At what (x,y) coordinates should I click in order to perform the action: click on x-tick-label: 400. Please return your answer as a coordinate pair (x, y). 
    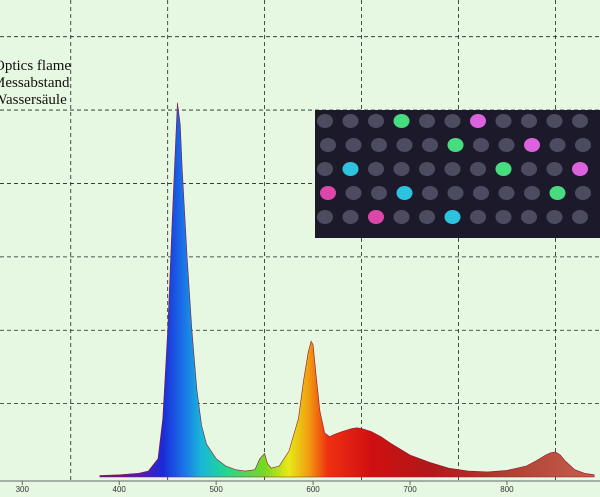
    Looking at the image, I should click on (120, 489).